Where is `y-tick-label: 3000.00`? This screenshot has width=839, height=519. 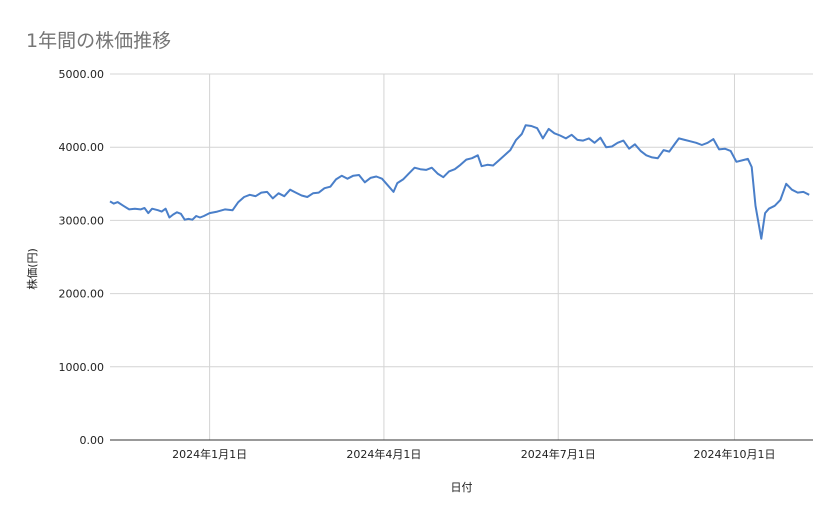 y-tick-label: 3000.00 is located at coordinates (82, 220).